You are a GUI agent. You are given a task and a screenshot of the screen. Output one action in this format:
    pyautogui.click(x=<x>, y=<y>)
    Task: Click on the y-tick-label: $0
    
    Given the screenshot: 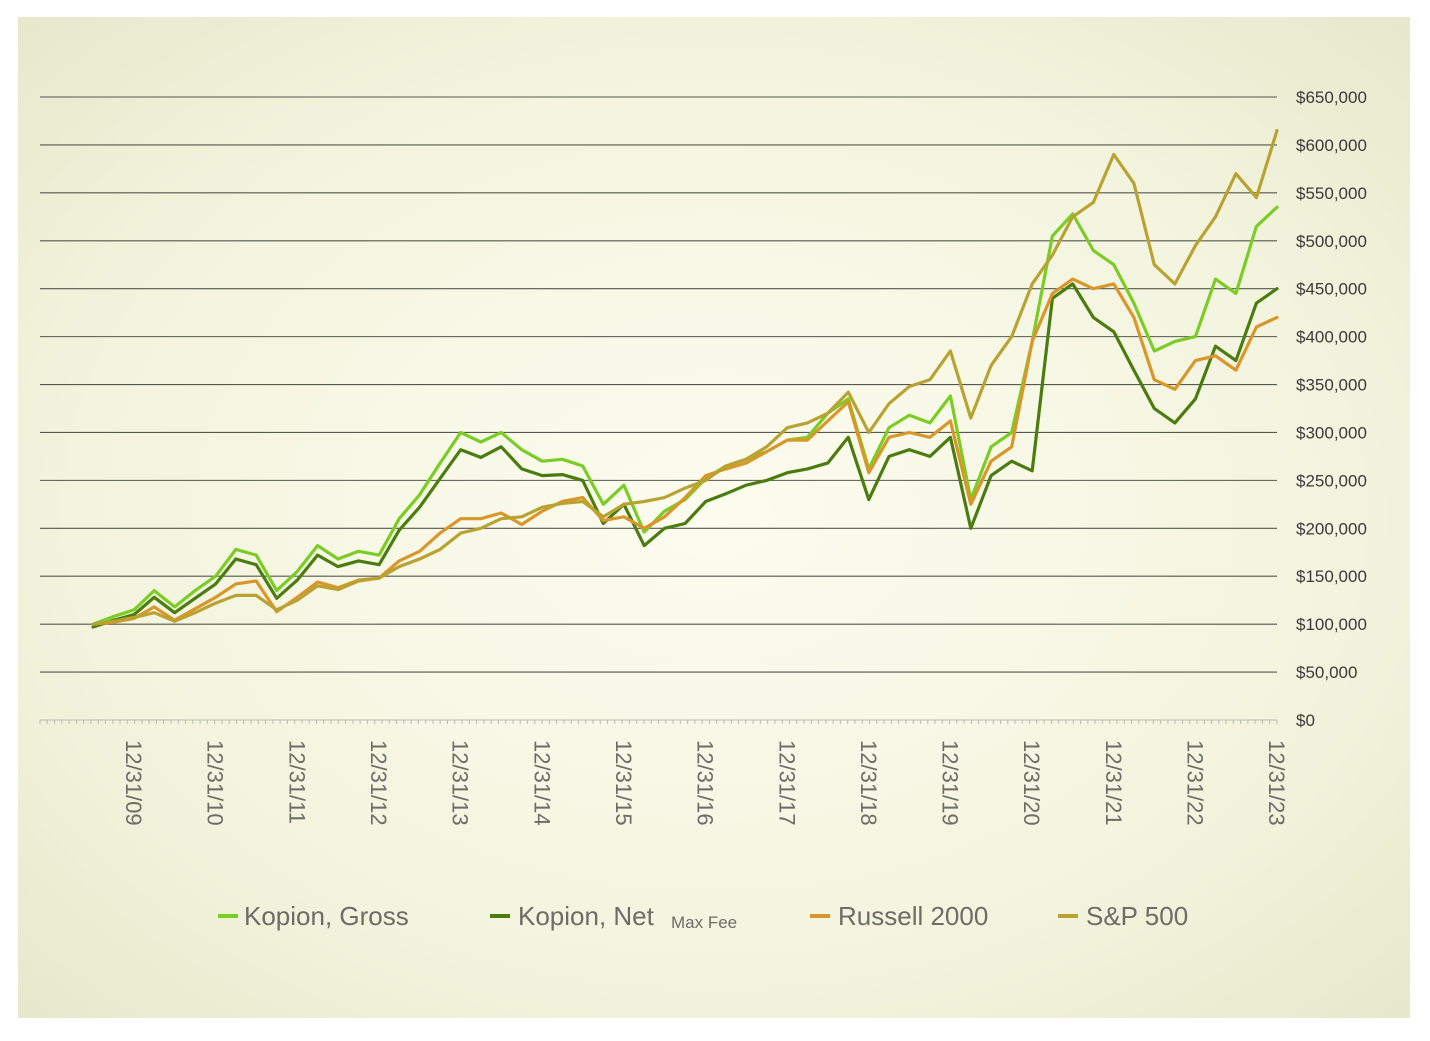 What is the action you would take?
    pyautogui.click(x=1305, y=720)
    